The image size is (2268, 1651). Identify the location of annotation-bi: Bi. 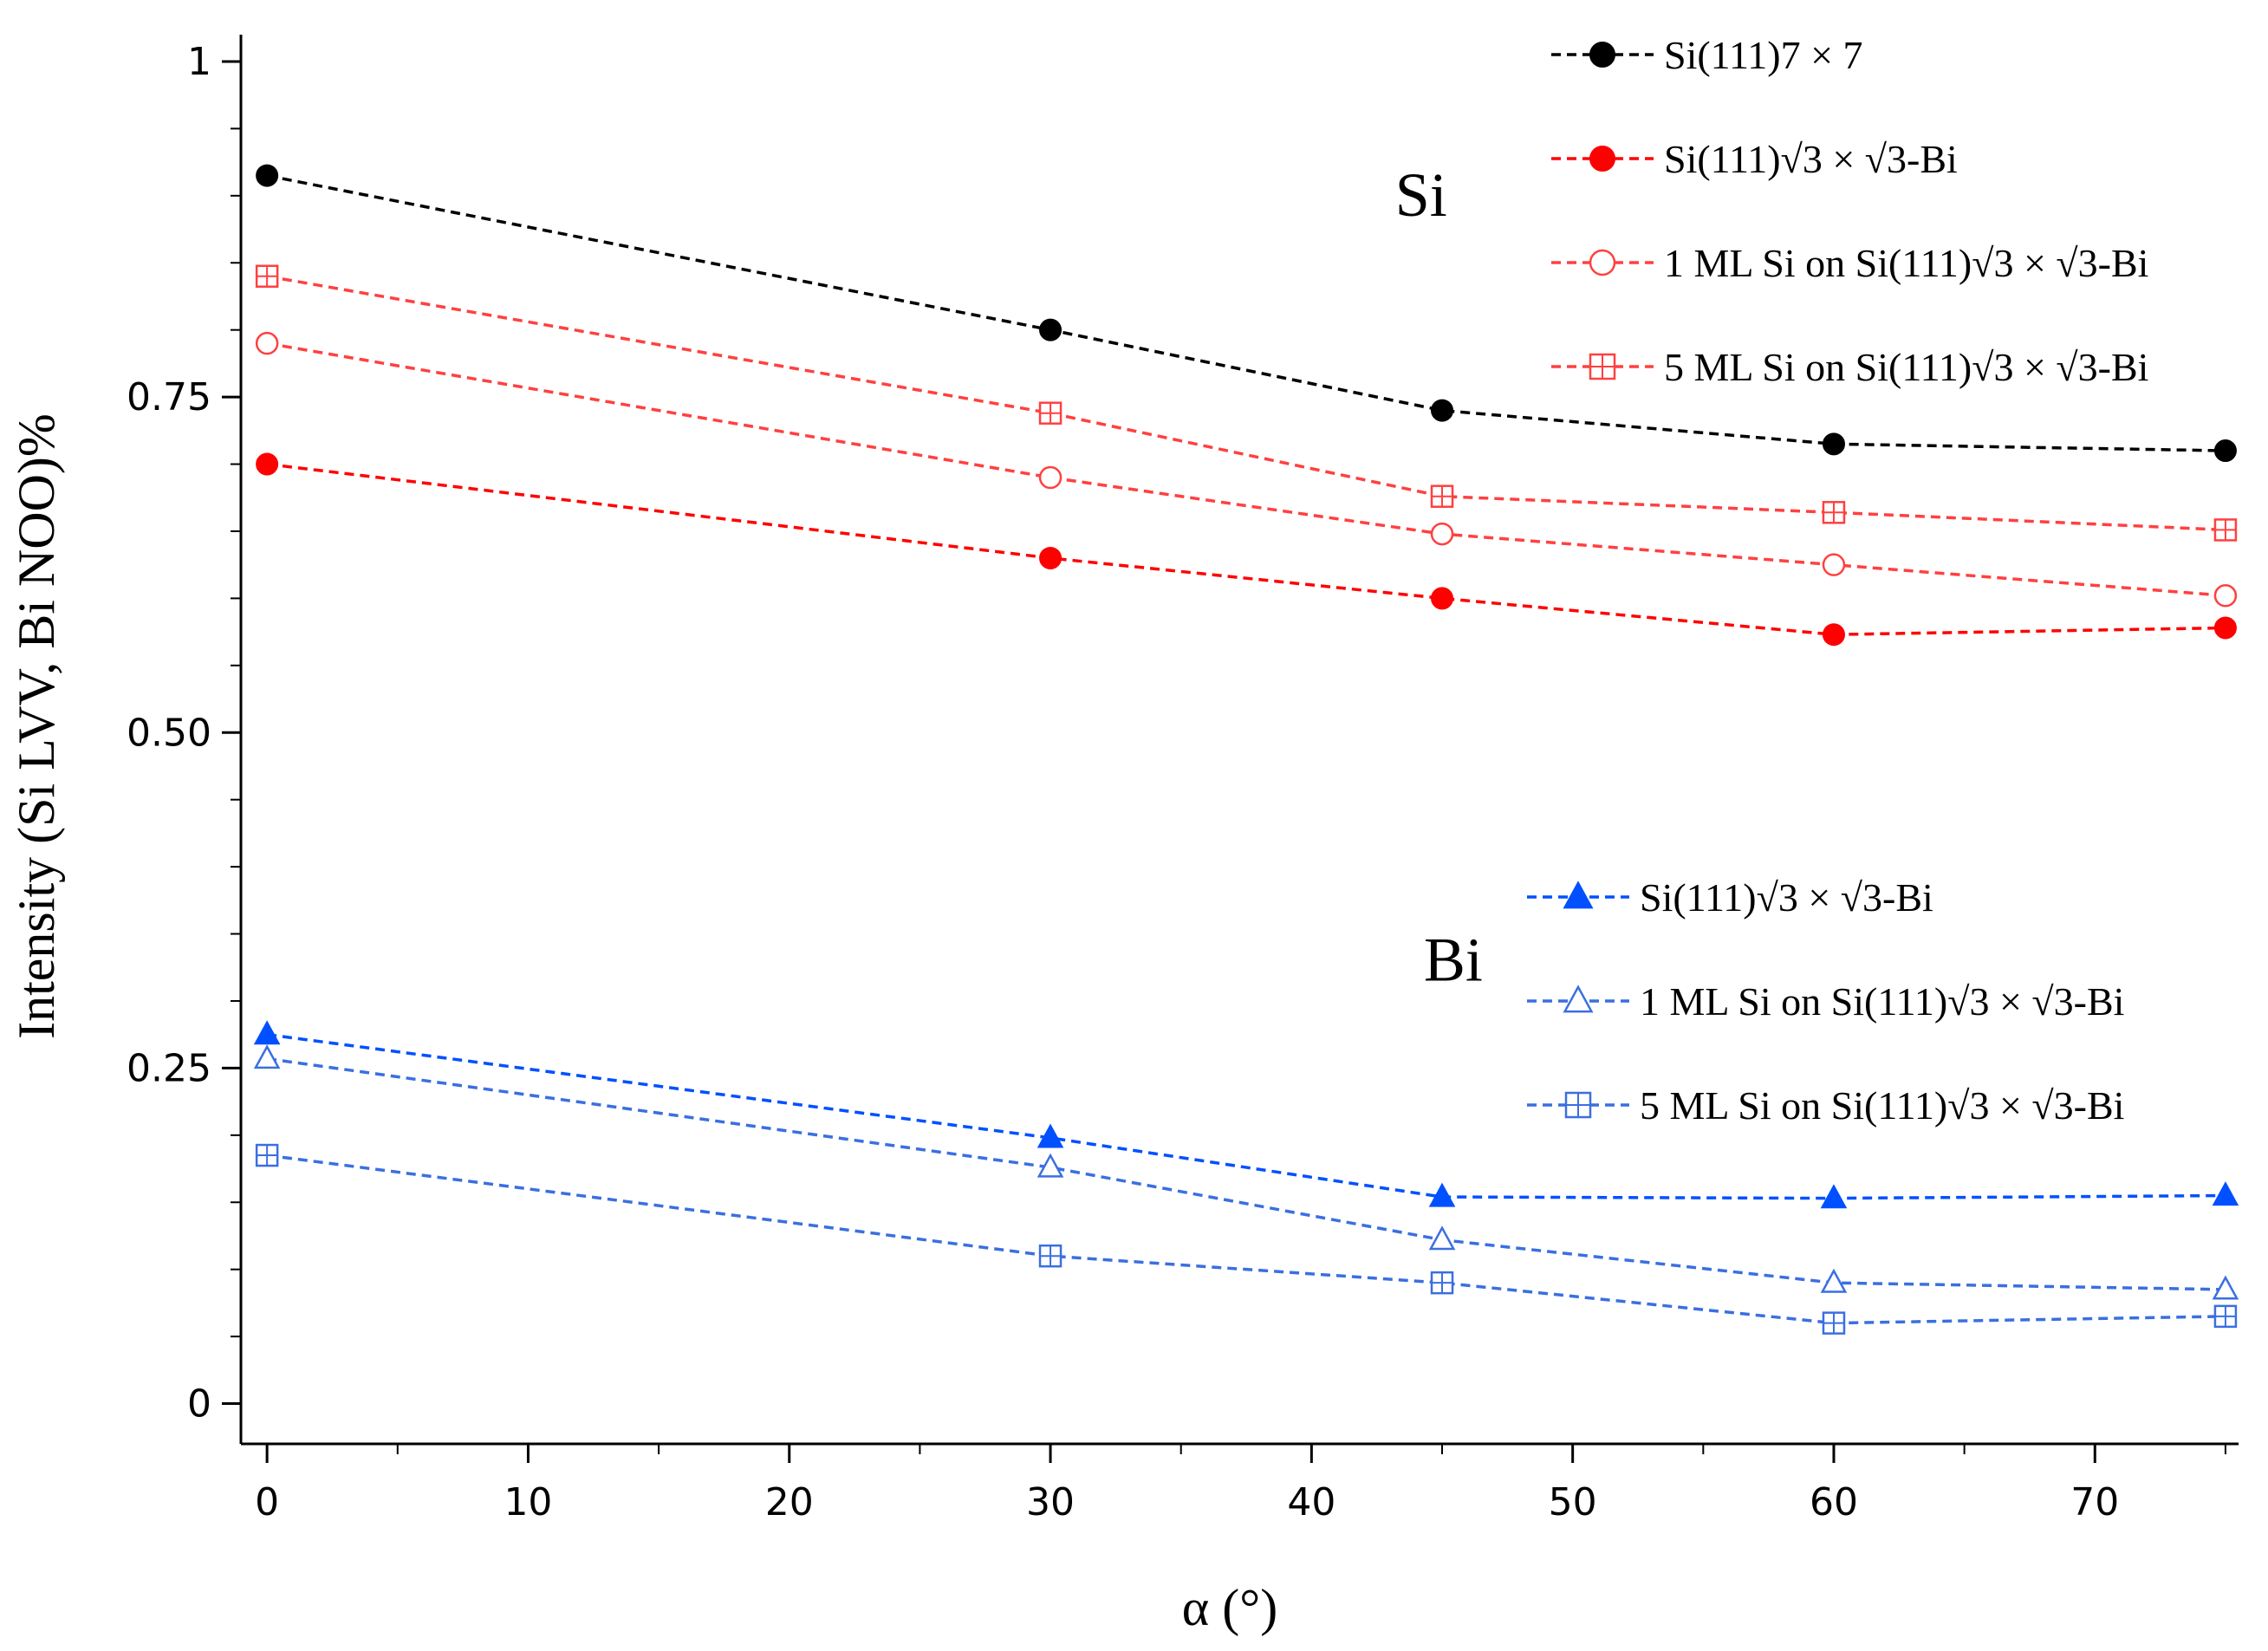
(1453, 960).